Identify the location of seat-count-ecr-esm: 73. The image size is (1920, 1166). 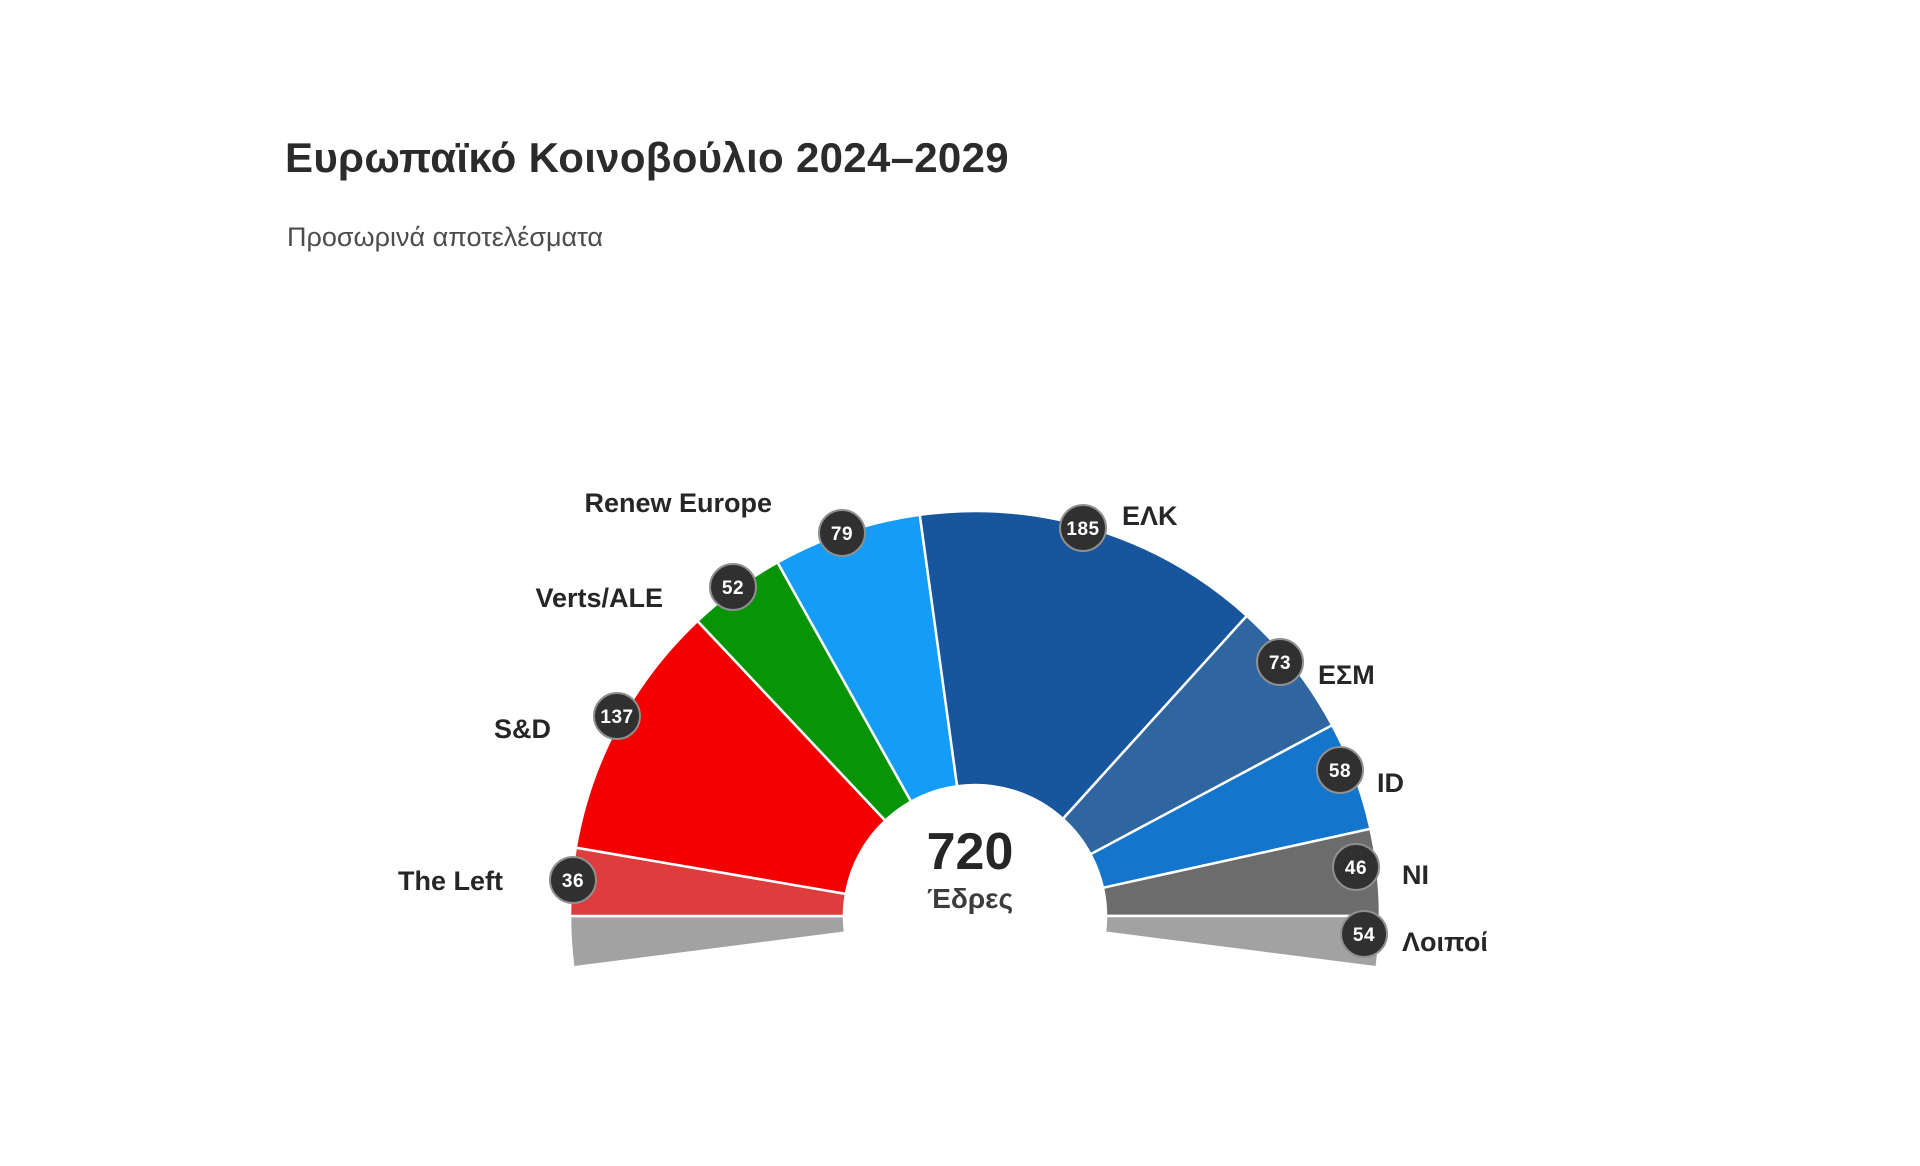
(1280, 663).